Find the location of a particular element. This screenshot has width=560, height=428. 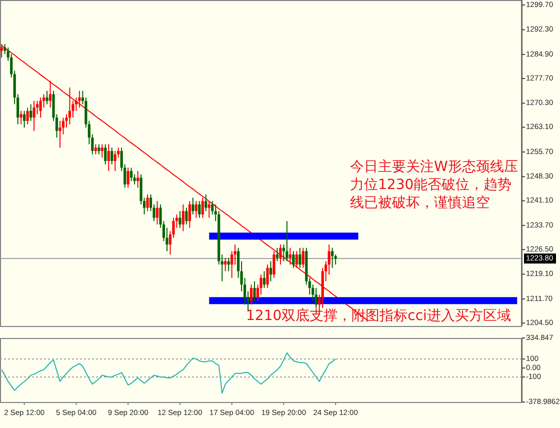

annotation: 1210双底支撑，附图指标cci进入买方区域 is located at coordinates (379, 316).